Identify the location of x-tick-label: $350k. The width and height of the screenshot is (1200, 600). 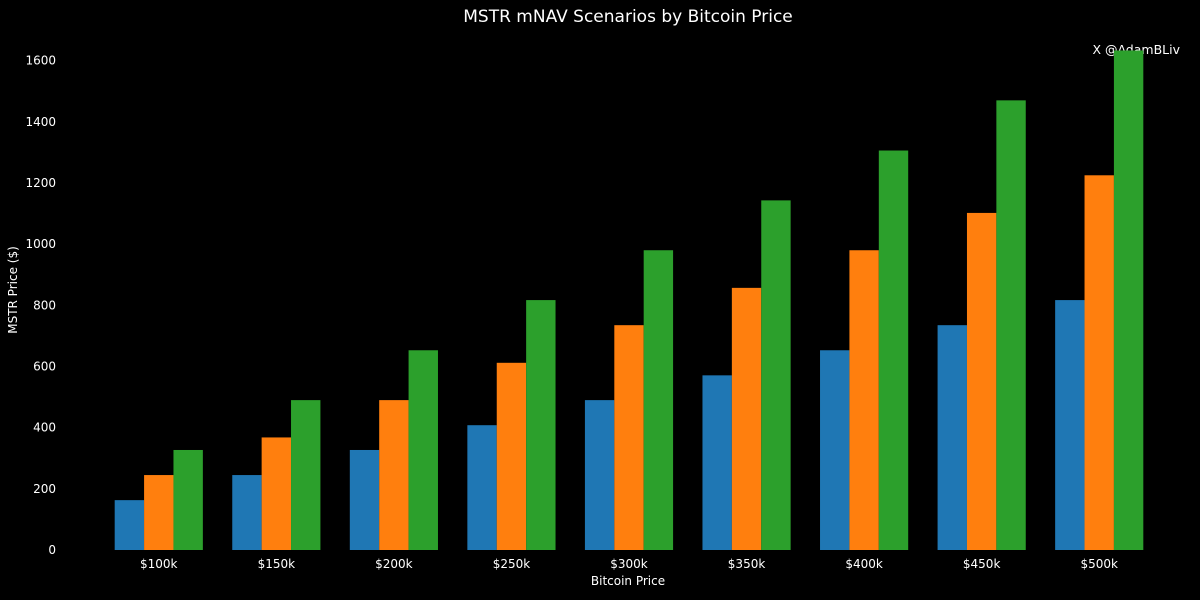
(747, 564).